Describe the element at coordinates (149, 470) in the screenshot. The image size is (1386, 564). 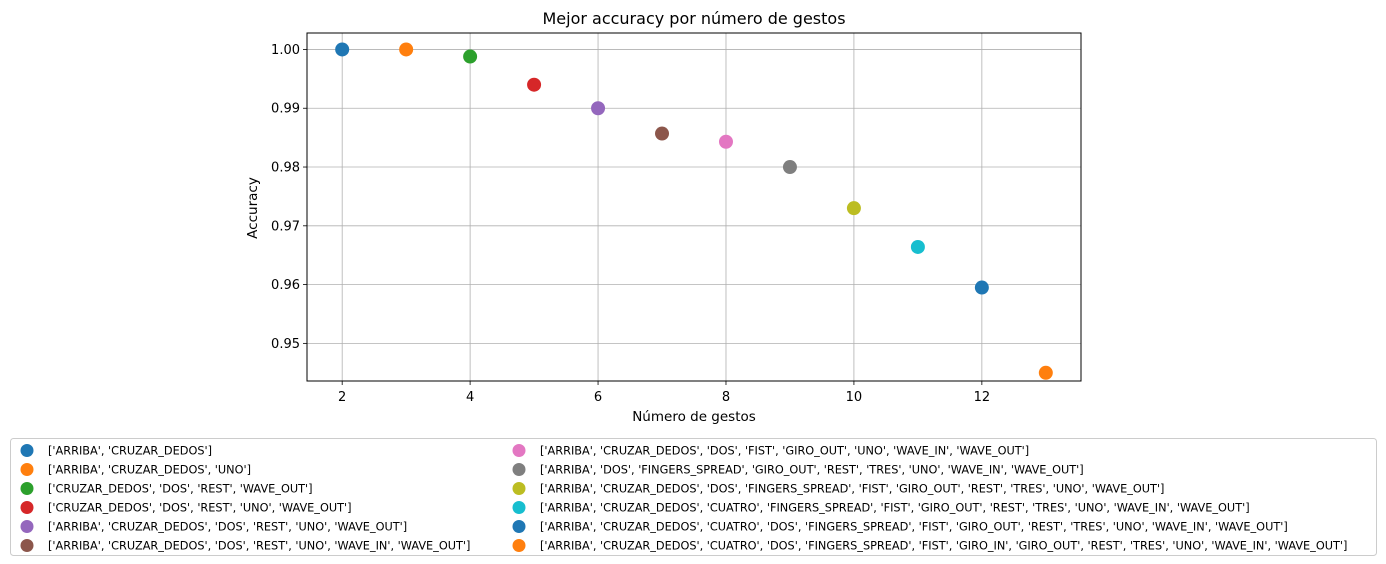
I see `legend-label: ['ARRIBA', 'CRUZAR_DEDOS', 'UNO']` at that location.